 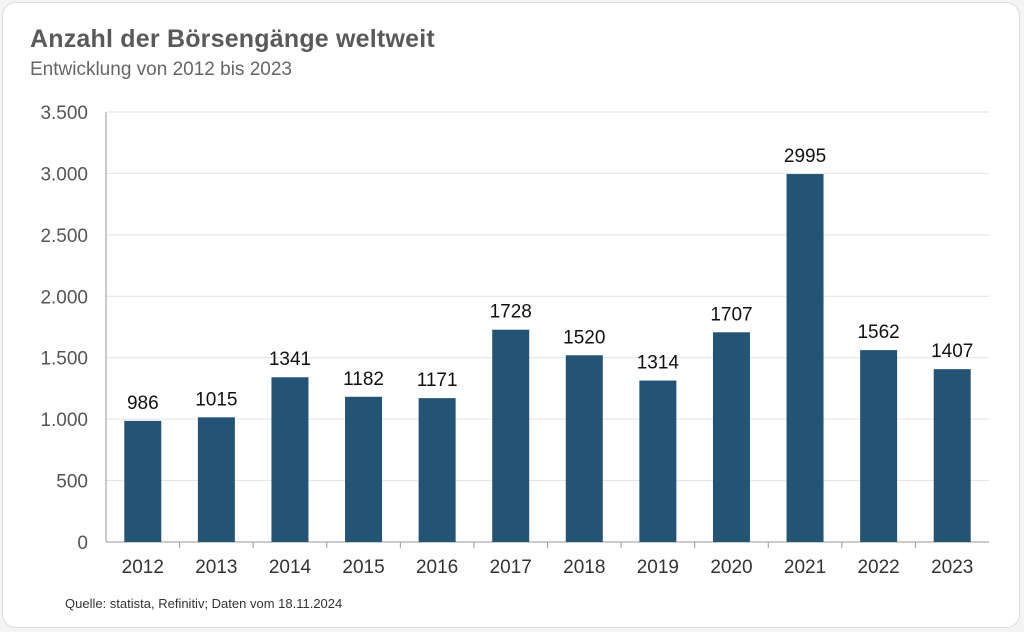 I want to click on data-label: 1314, so click(x=658, y=363).